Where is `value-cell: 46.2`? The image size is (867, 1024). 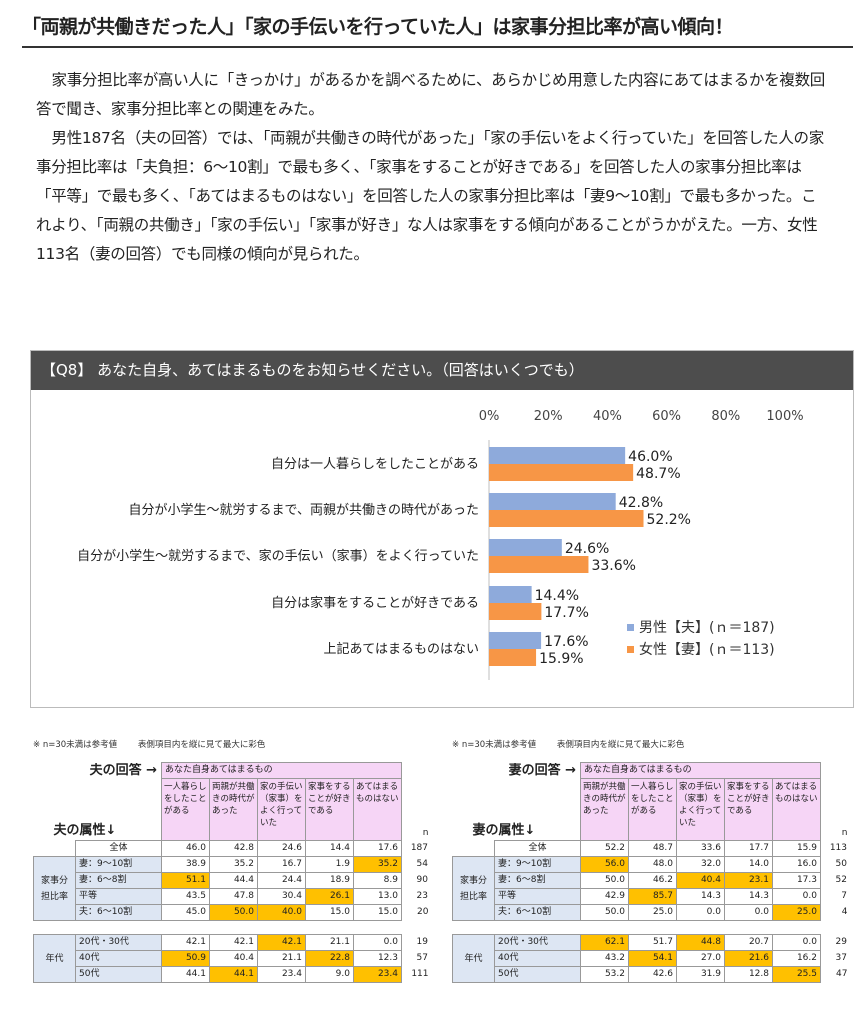
value-cell: 46.2 is located at coordinates (652, 880).